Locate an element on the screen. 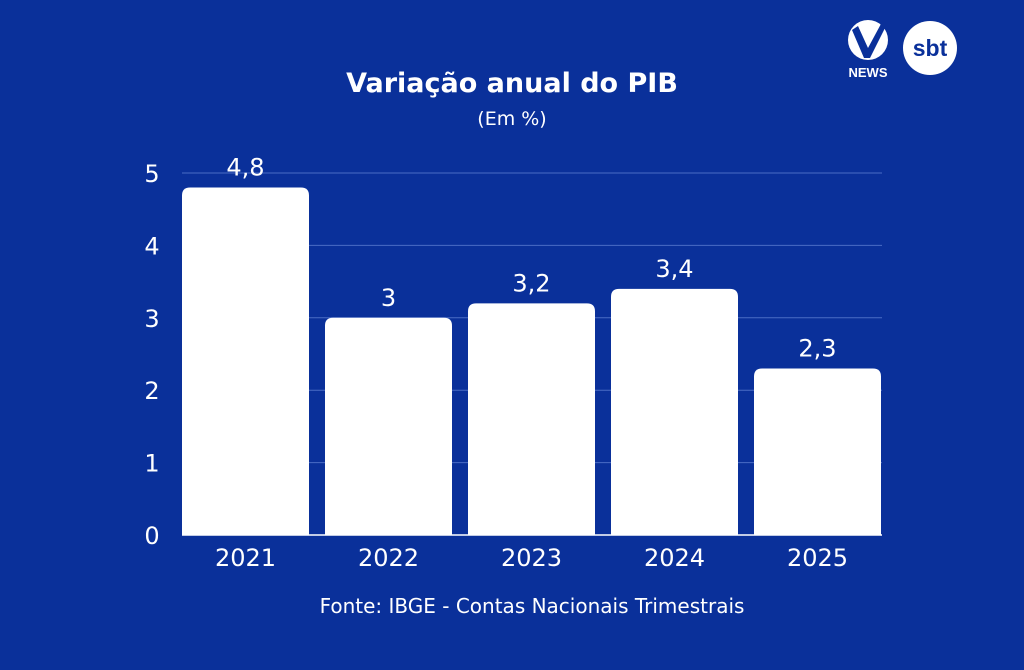  y-tick-label: 5 is located at coordinates (151, 174).